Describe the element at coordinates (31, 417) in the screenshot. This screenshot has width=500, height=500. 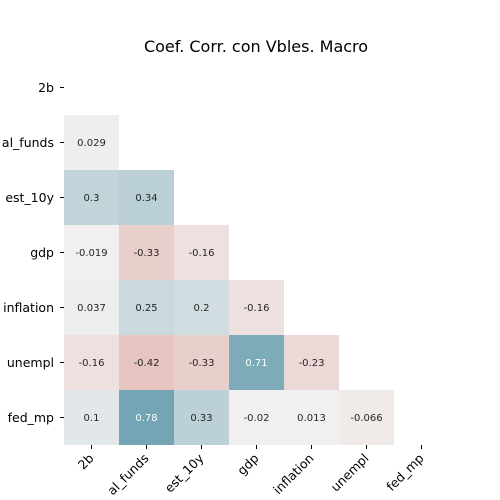
I see `y-tick-label: fed_mp` at that location.